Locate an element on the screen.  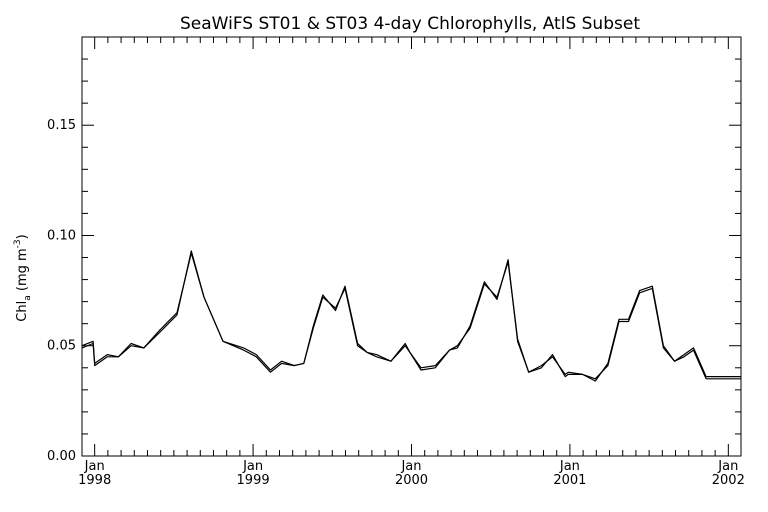
x-tick-year-label: 1998 is located at coordinates (94, 480).